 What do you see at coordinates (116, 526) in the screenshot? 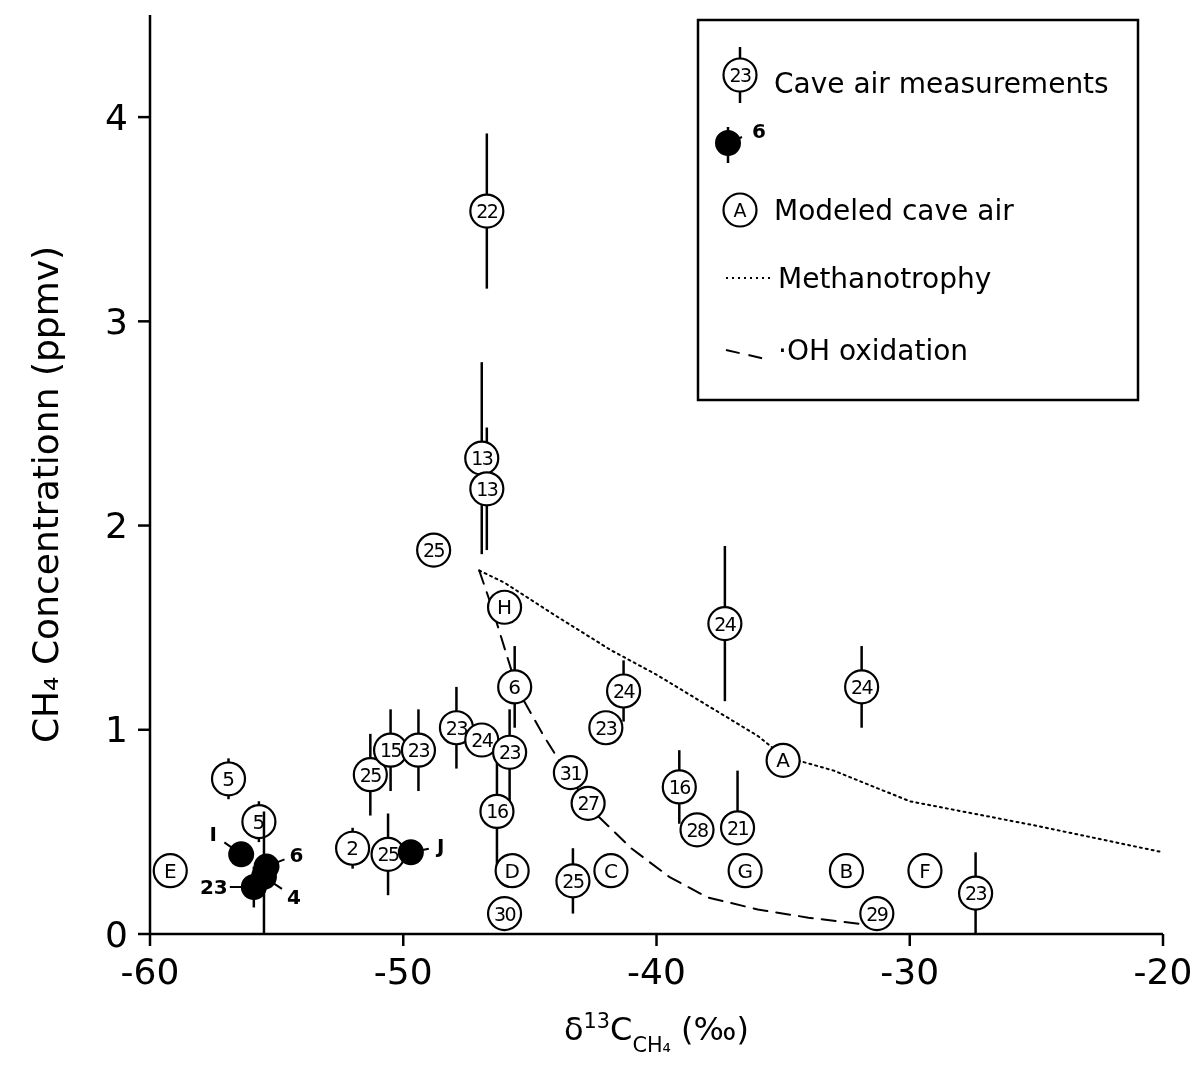
I see `y-tick-label: 2` at bounding box center [116, 526].